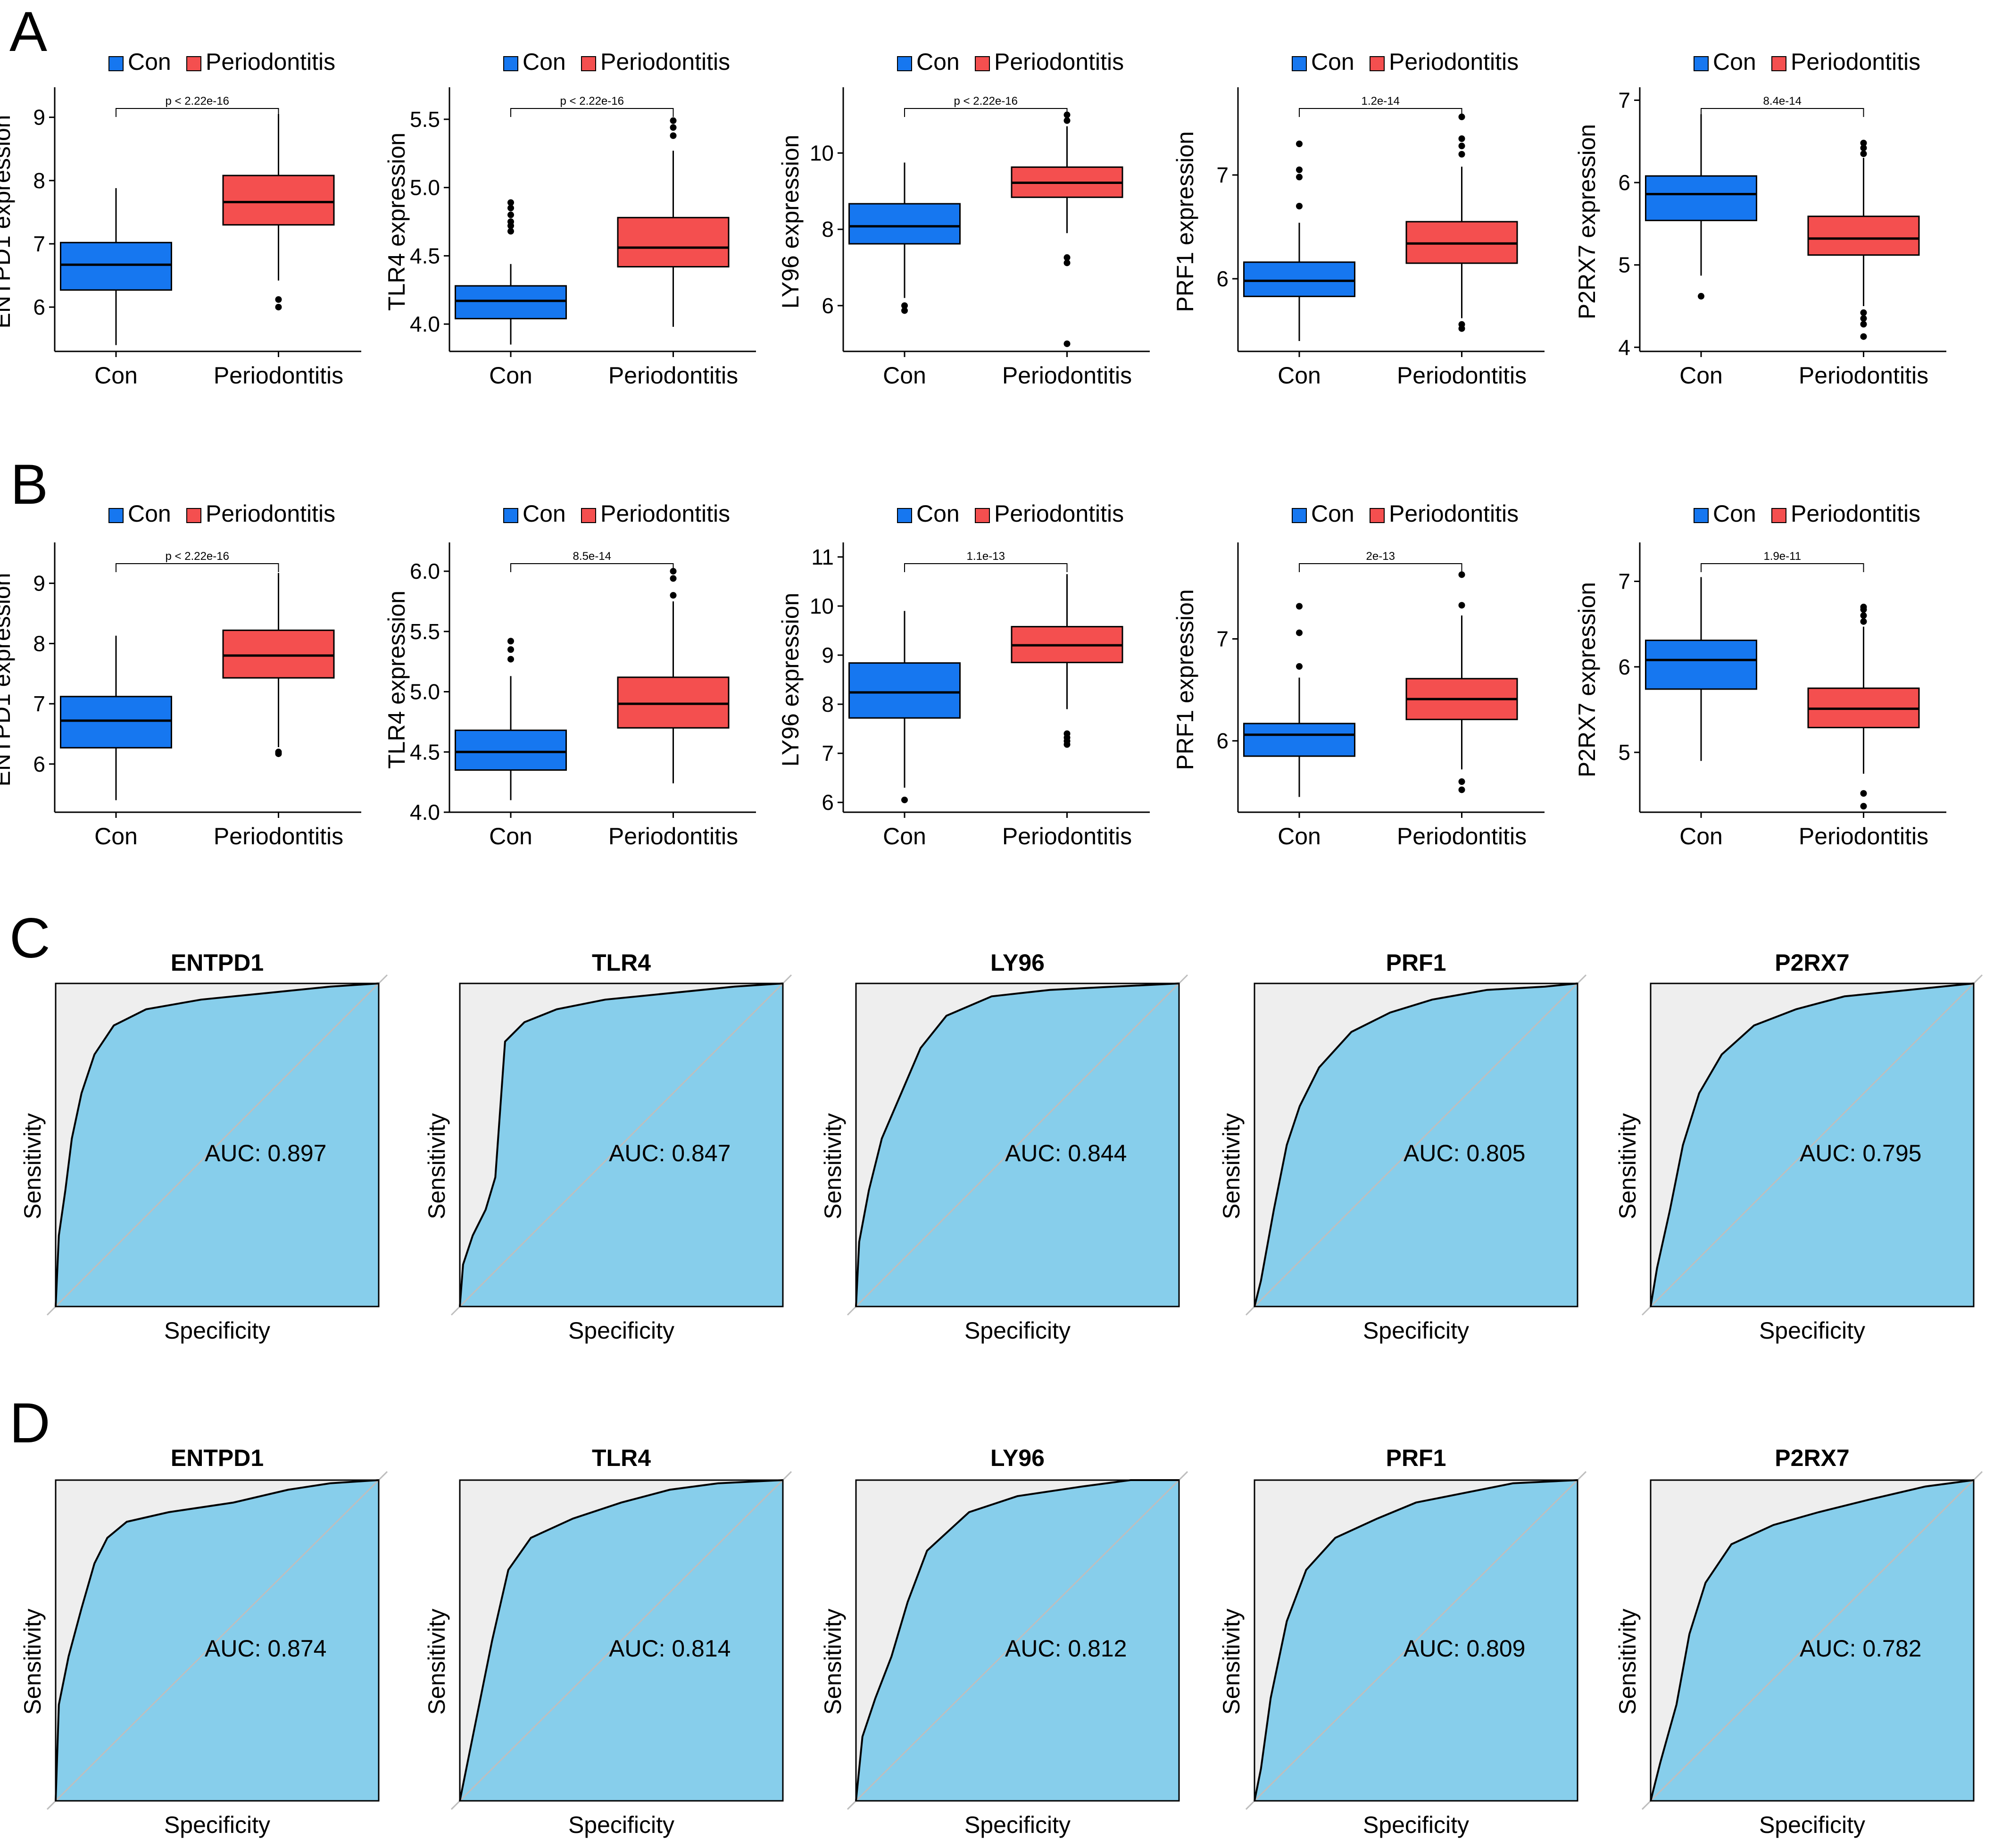  I want to click on p-value-label: 1.1e-13, so click(986, 556).